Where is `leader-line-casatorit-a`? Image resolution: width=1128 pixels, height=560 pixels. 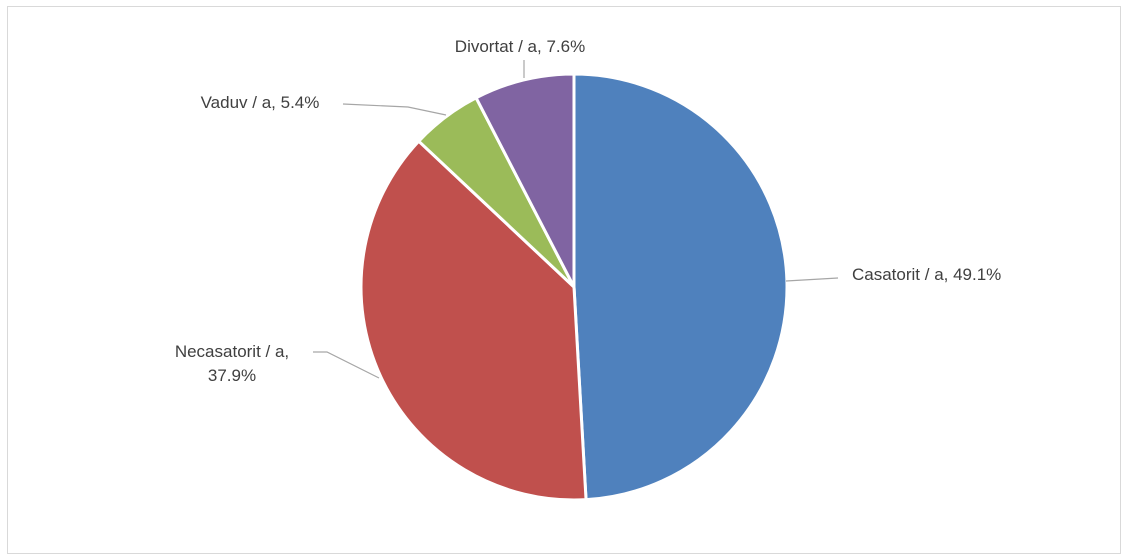
leader-line-casatorit-a is located at coordinates (812, 279).